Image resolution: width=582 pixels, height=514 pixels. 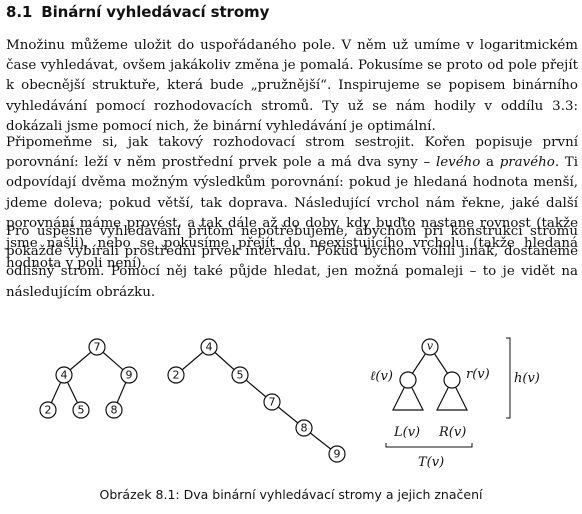 What do you see at coordinates (490, 163) in the screenshot?
I see `paragraph-2-conj: a` at bounding box center [490, 163].